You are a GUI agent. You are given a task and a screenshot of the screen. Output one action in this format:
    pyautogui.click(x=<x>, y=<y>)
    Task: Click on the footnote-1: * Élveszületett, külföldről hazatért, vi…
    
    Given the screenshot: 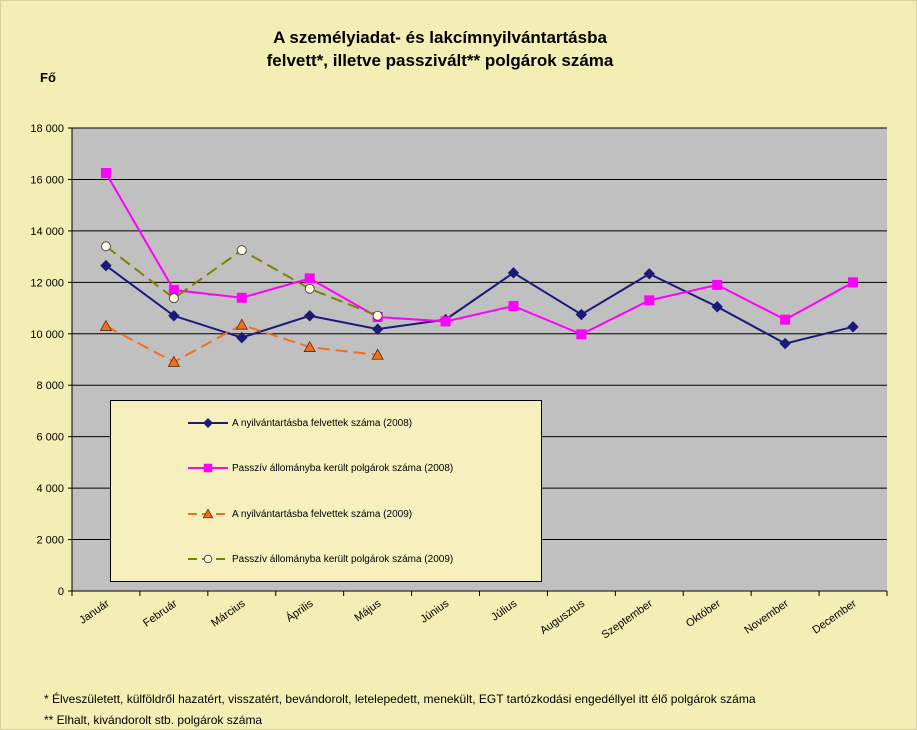 What is the action you would take?
    pyautogui.click(x=400, y=699)
    